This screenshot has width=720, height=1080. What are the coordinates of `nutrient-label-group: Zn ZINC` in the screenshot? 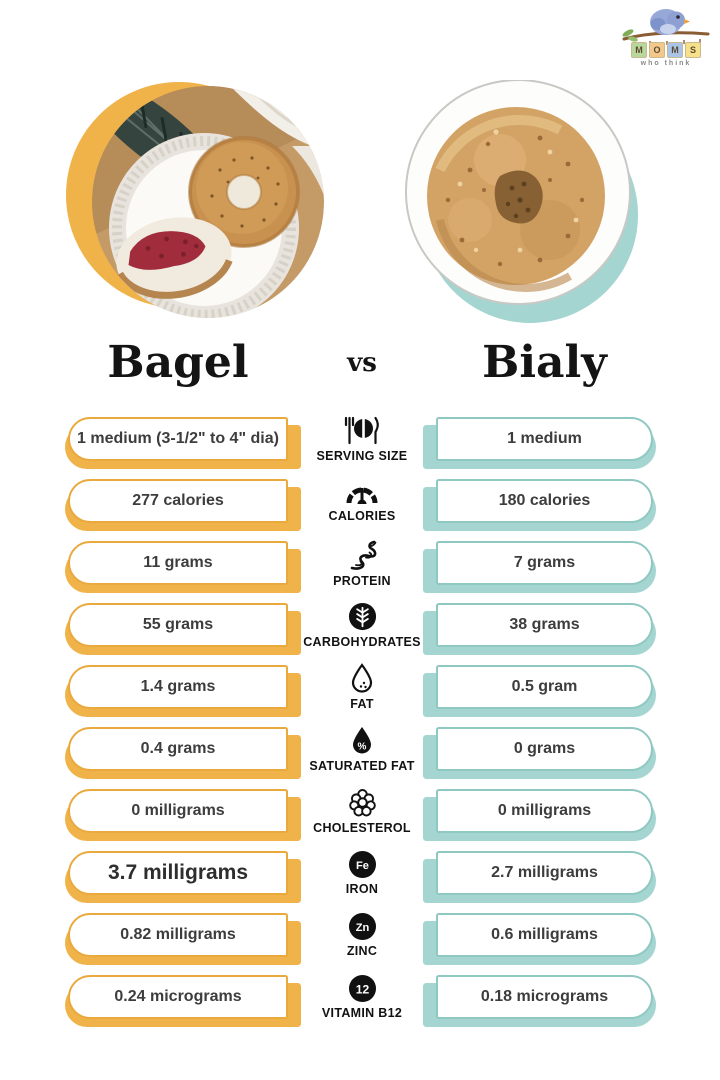 It's located at (362, 935).